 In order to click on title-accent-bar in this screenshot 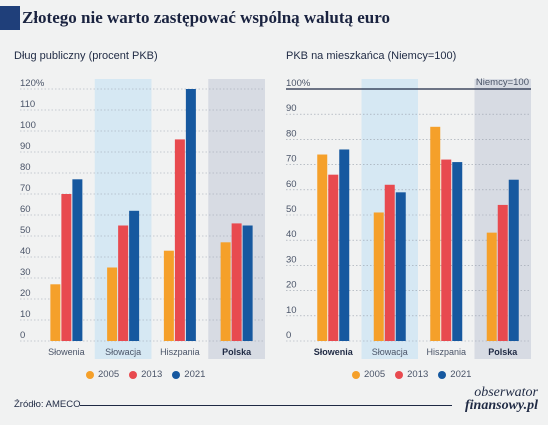, I will do `click(10, 18)`.